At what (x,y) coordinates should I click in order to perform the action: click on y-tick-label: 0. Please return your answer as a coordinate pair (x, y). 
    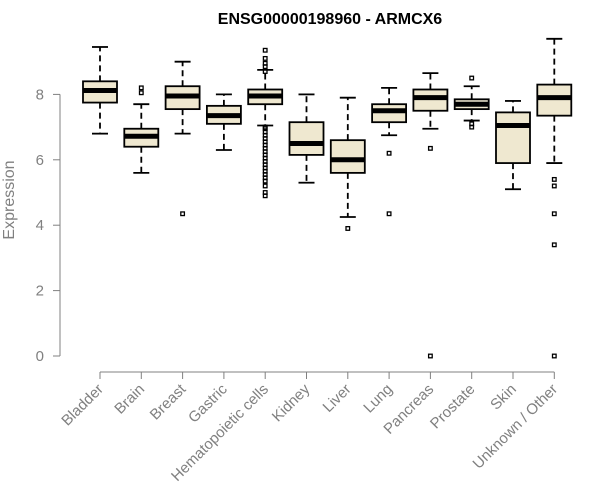
    Looking at the image, I should click on (40, 356).